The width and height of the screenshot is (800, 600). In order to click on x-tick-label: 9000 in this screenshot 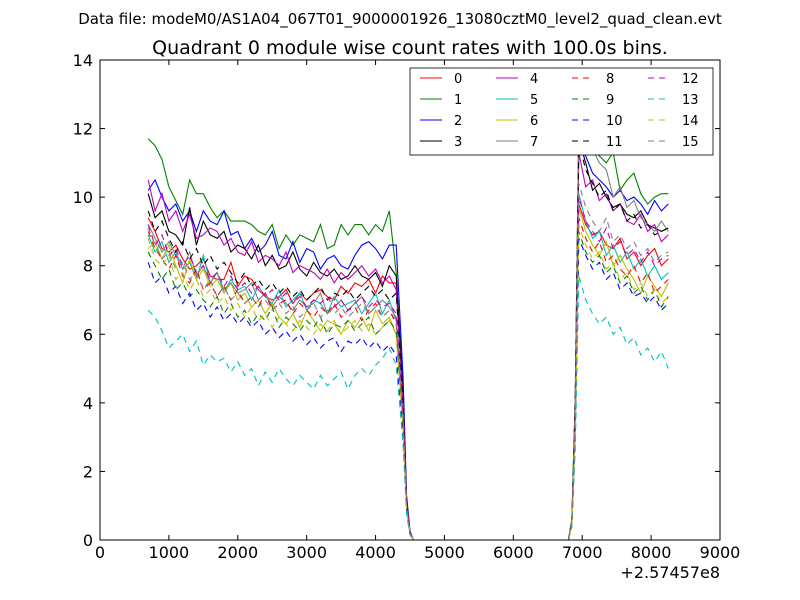, I will do `click(720, 552)`.